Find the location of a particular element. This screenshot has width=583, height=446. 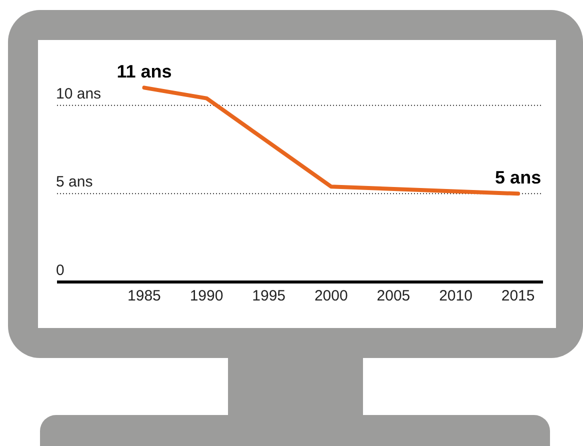

y-tick-label: 5 ans is located at coordinates (74, 182).